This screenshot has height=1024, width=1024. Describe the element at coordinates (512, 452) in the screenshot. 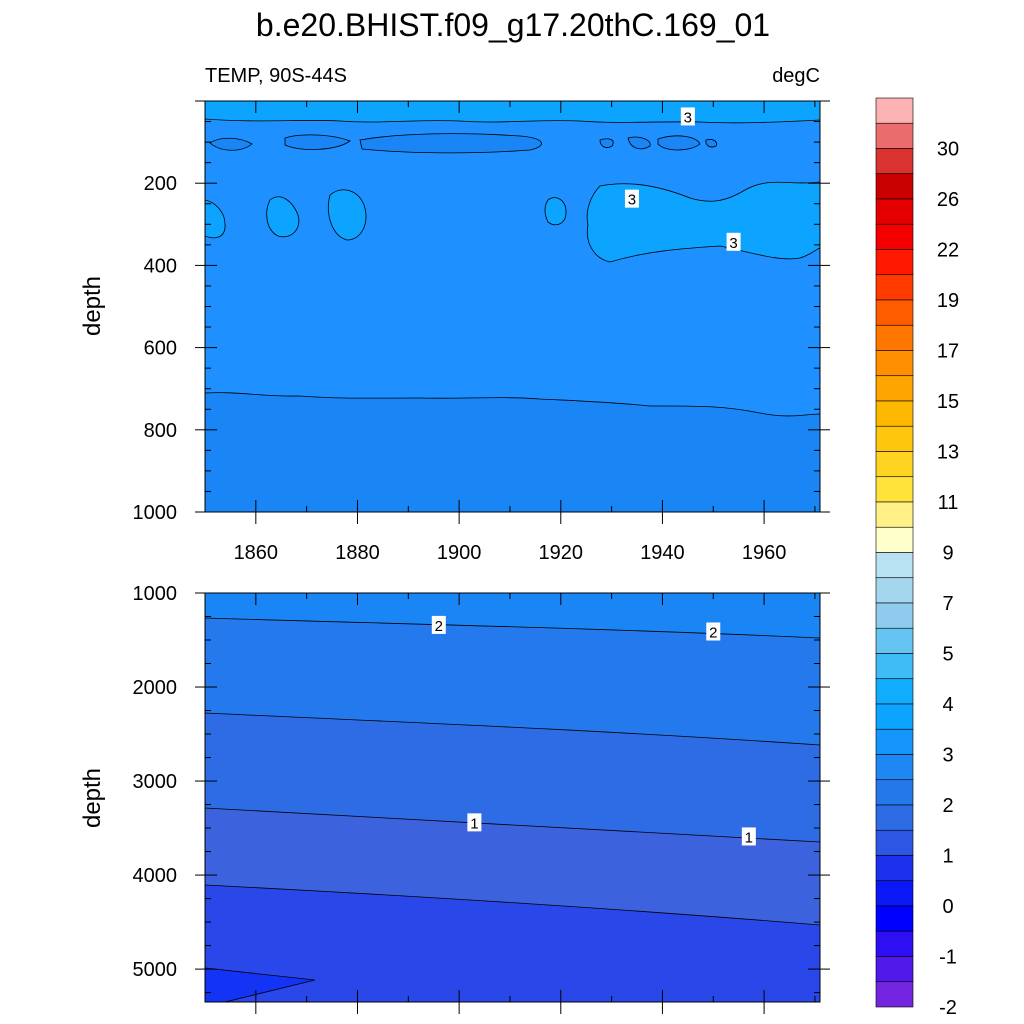

I see `region-deep-band` at that location.